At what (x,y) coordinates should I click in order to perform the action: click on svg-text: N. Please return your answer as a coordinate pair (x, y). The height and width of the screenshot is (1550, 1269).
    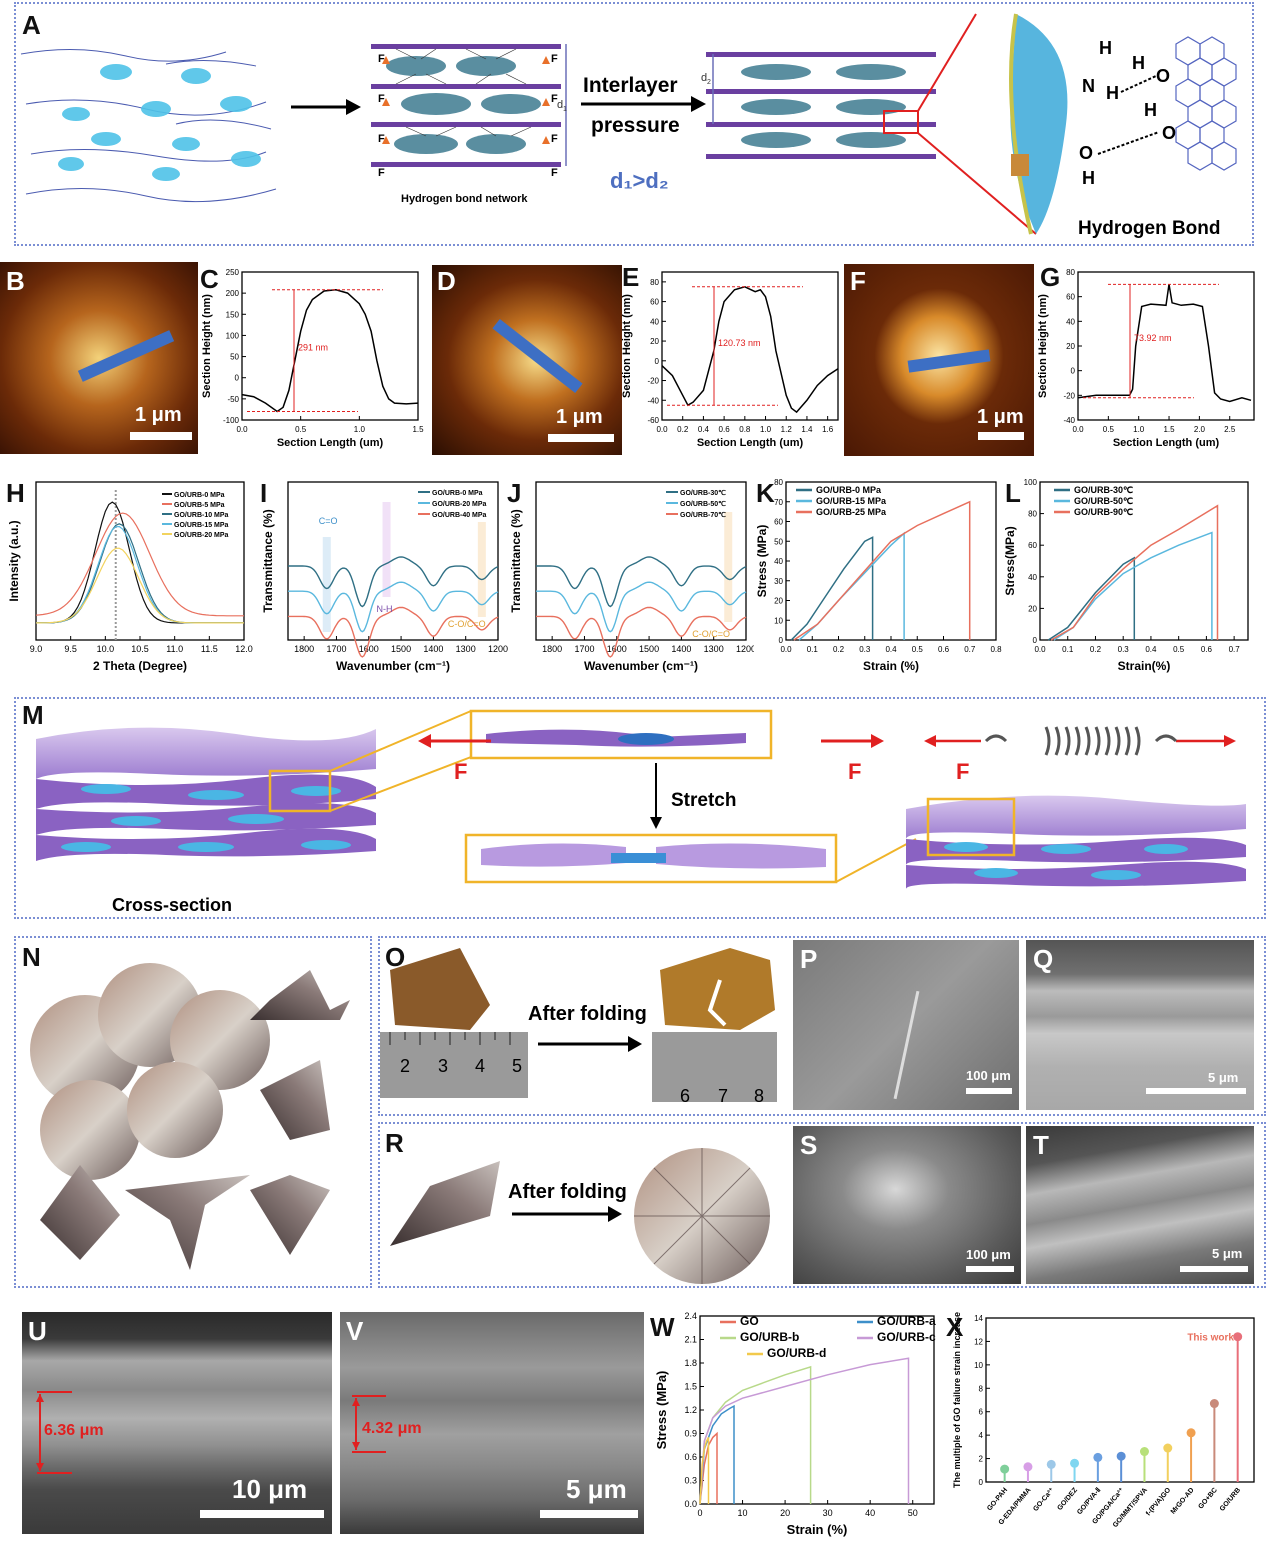
    Looking at the image, I should click on (1088, 86).